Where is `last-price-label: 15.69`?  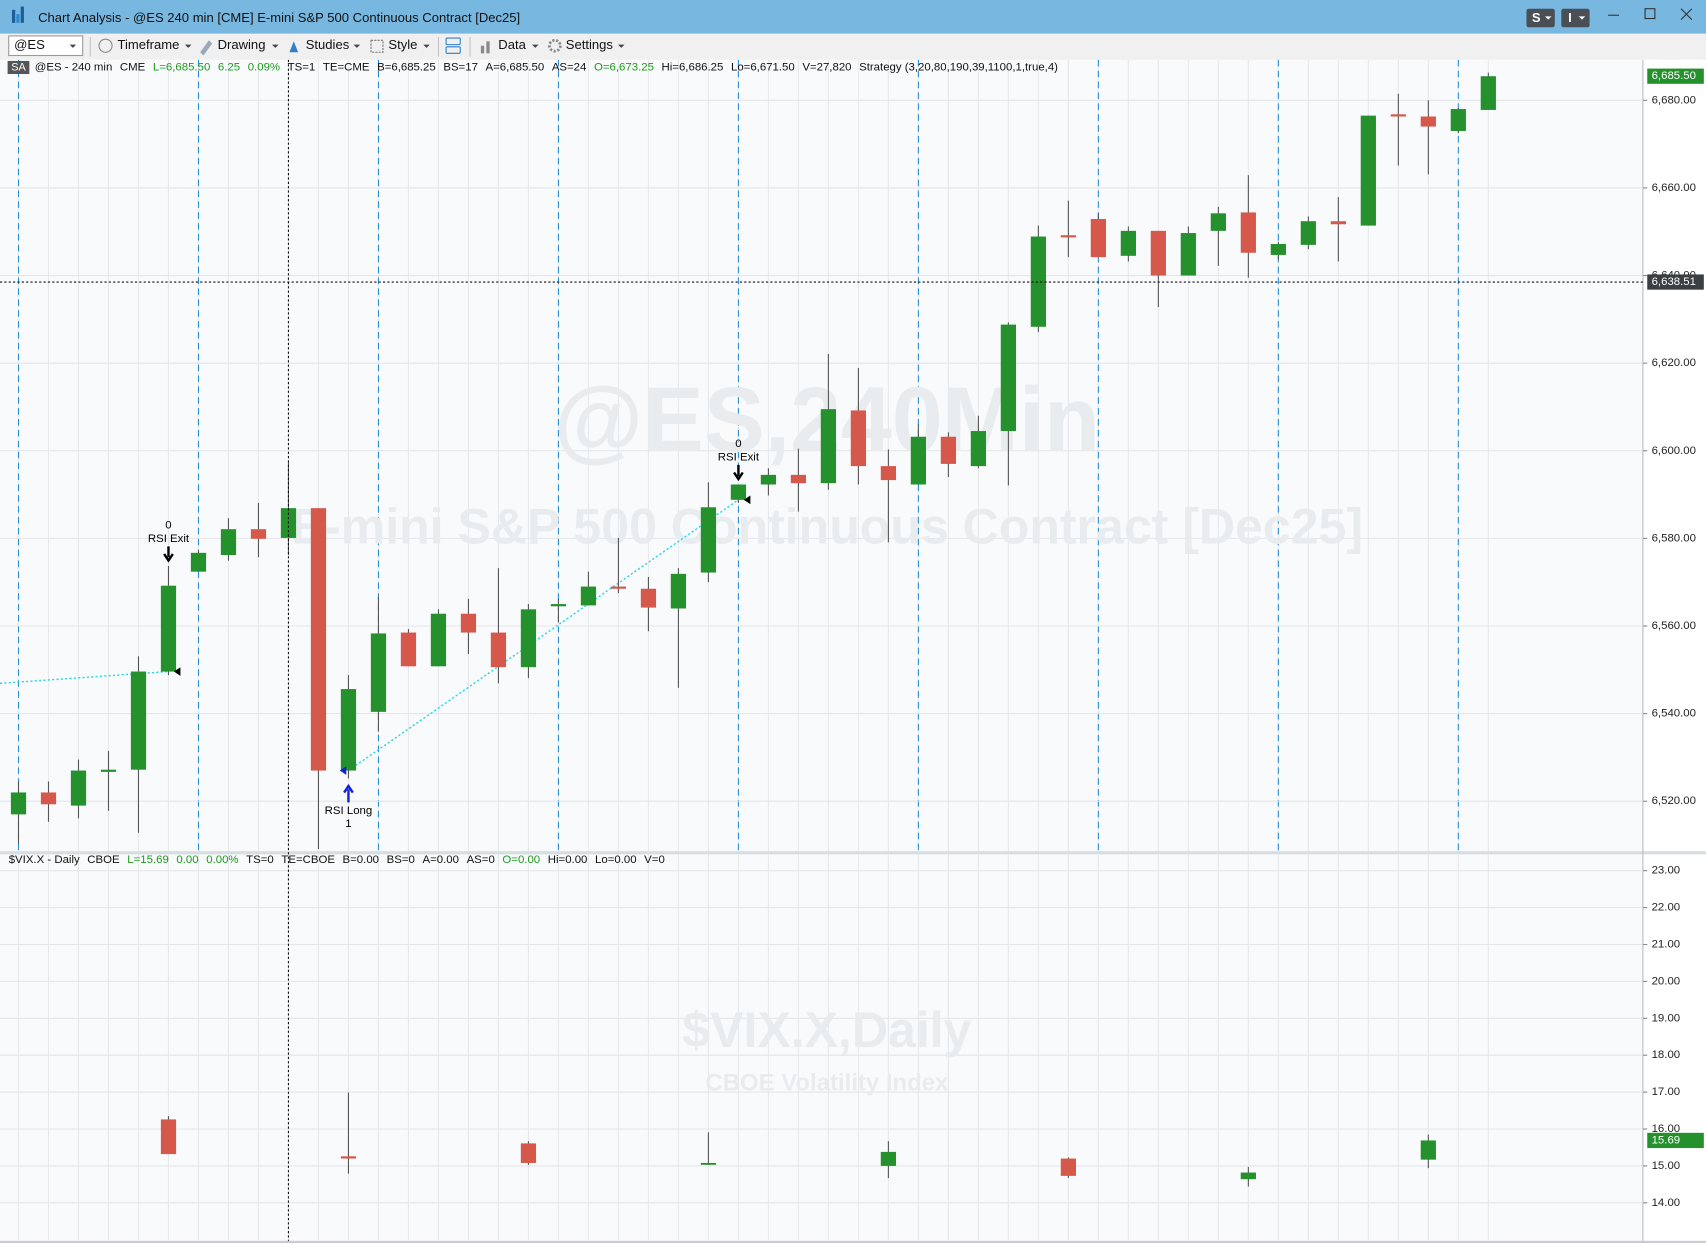
last-price-label: 15.69 is located at coordinates (1666, 1140).